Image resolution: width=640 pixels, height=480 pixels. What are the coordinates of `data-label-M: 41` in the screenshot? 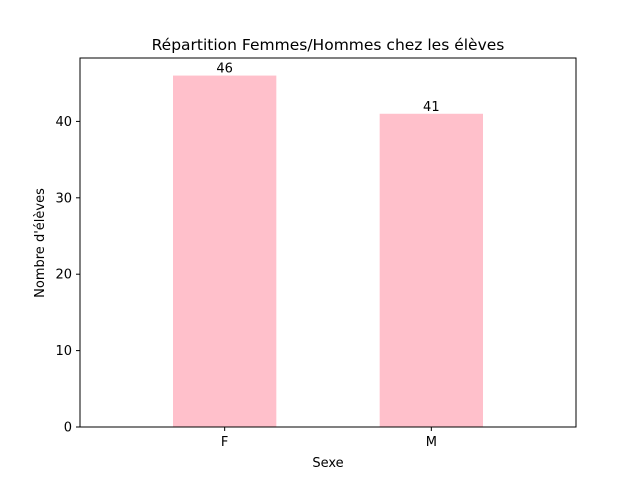 It's located at (431, 107).